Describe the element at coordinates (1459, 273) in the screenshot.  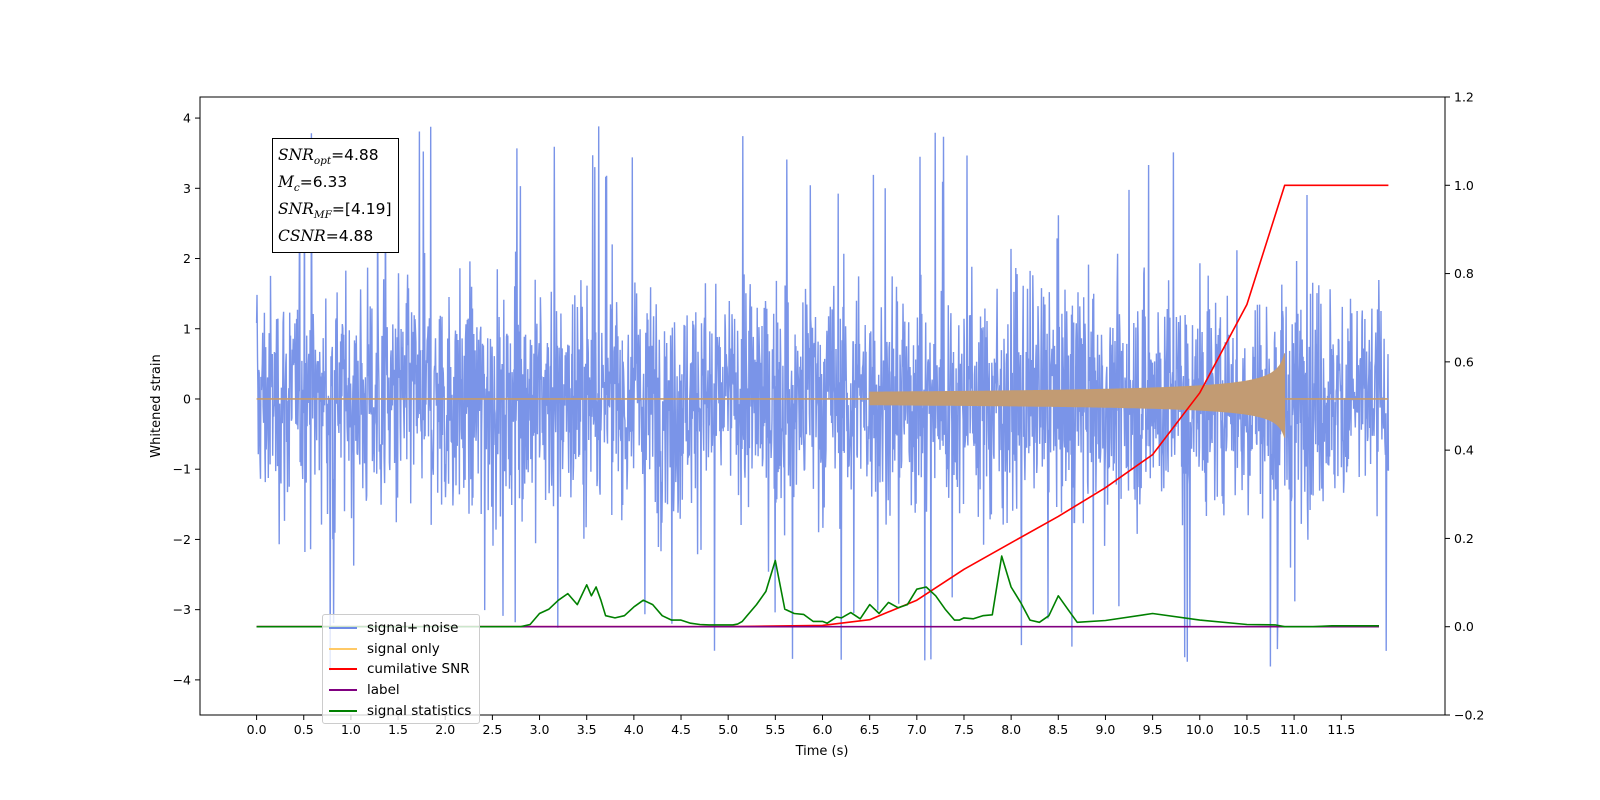
I see `y2-tick: 0.8` at that location.